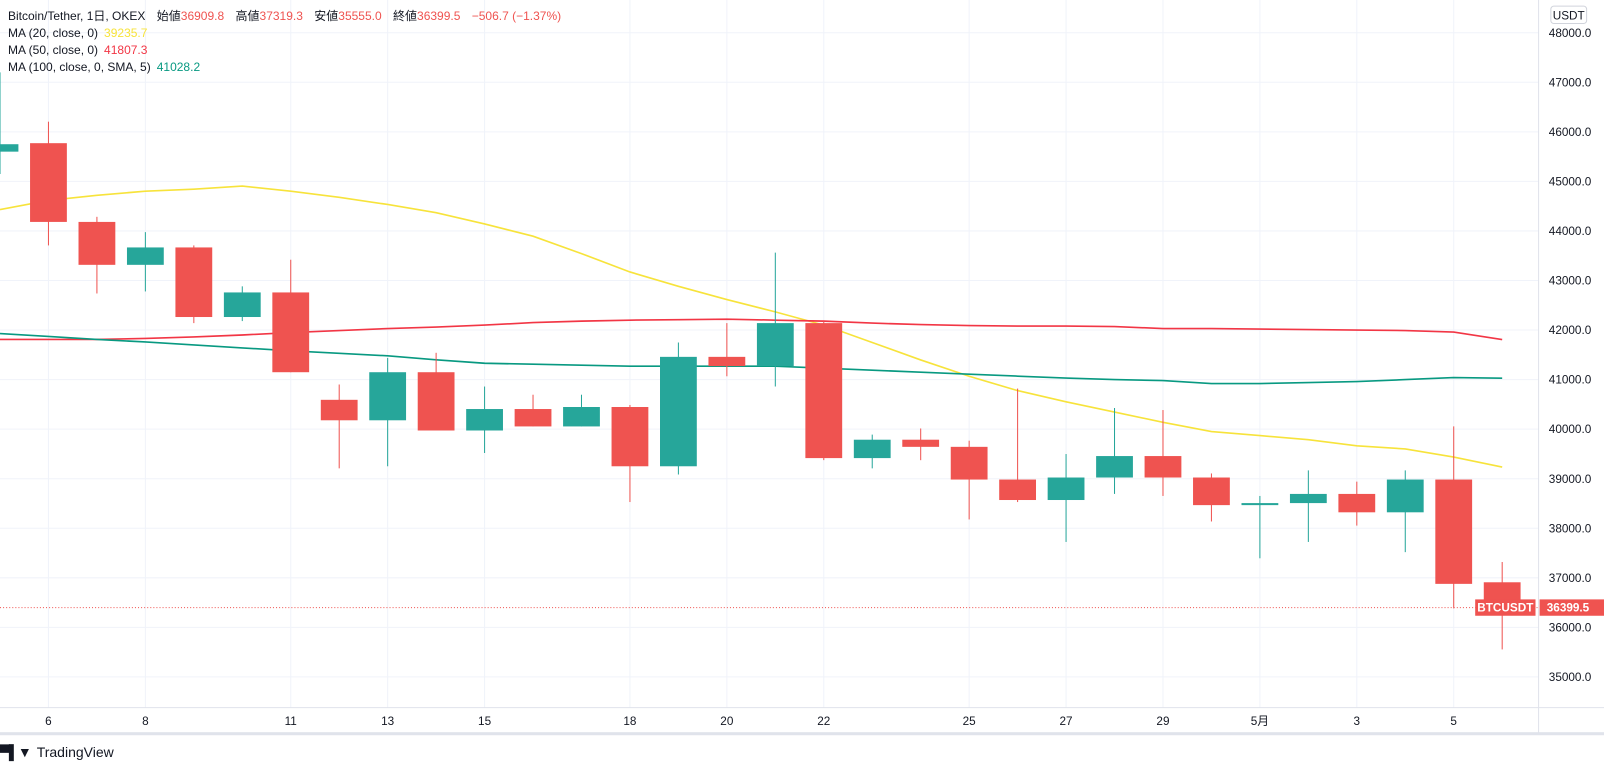  Describe the element at coordinates (727, 721) in the screenshot. I see `x-tick-label: 20` at that location.